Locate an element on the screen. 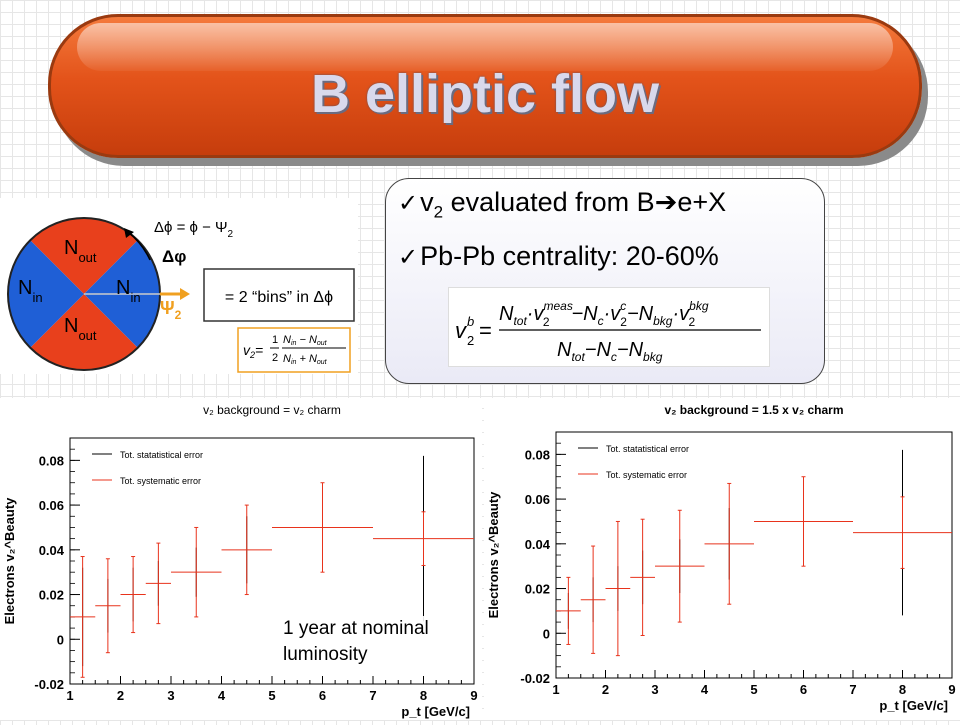 The image size is (960, 725). label-n-in-right: Nin is located at coordinates (128, 291).